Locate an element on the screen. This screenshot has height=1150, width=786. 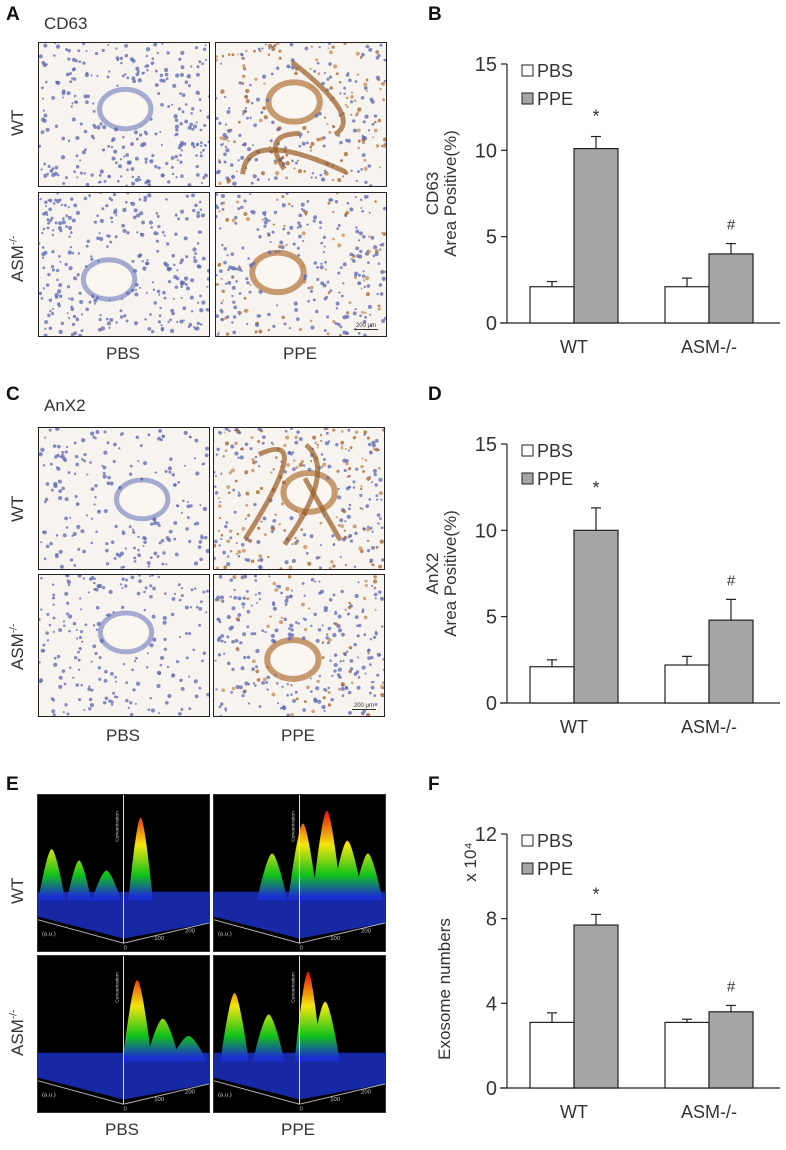
panel-letter-b: B is located at coordinates (435, 14).